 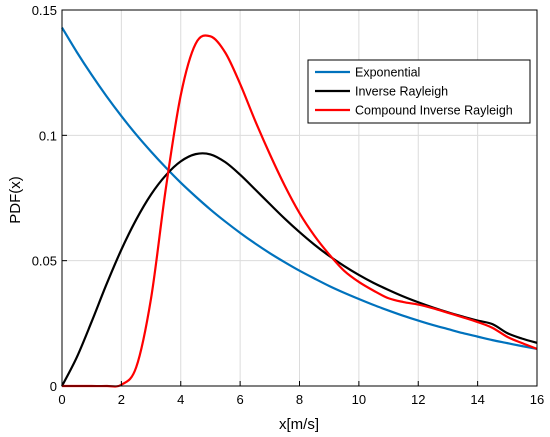 I want to click on y-tick-label: 0, so click(x=53, y=386).